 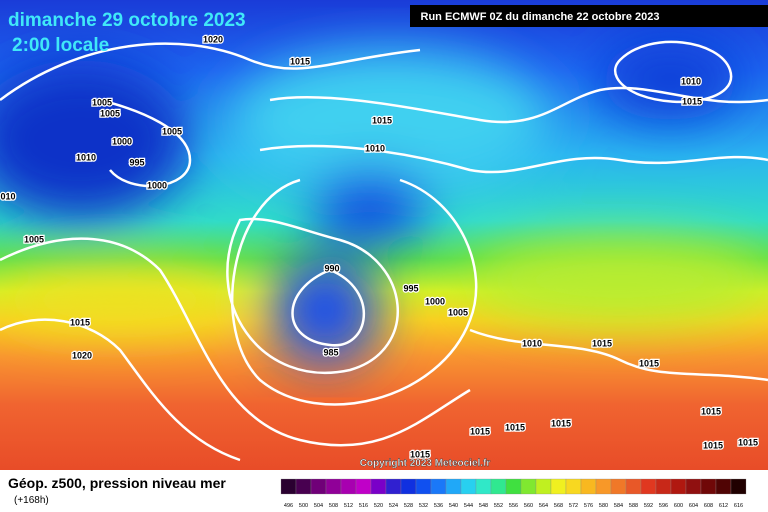 I want to click on scale-label: 512, so click(x=348, y=506).